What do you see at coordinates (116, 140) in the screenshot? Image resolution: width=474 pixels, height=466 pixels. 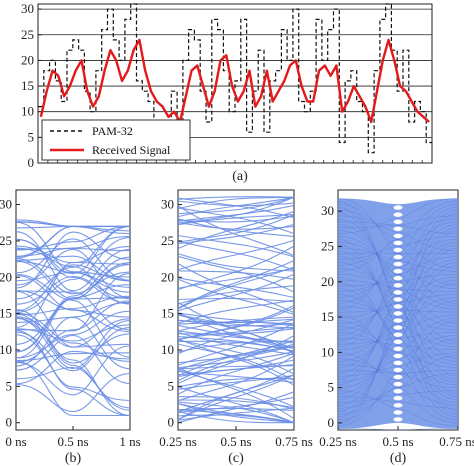 I see `panel-a-legend: PAM-32 Received Signal` at bounding box center [116, 140].